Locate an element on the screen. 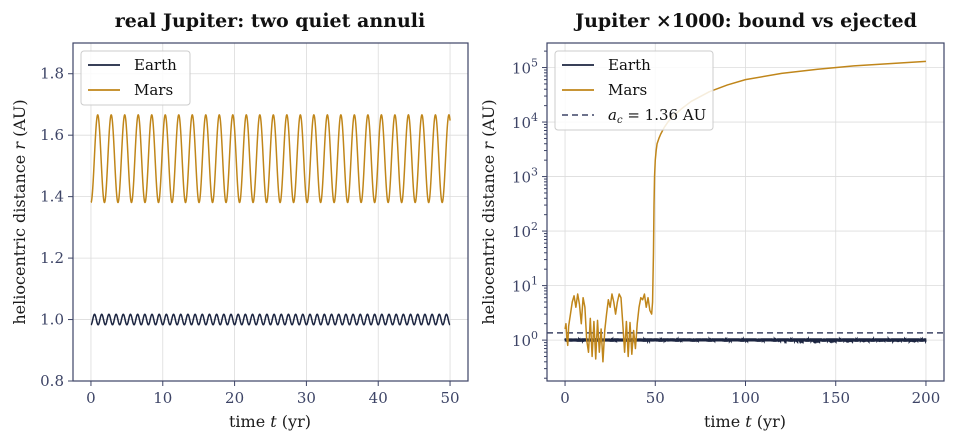 This screenshot has height=445, width=953. right-y-tick-label: 10⁰ is located at coordinates (525, 339).